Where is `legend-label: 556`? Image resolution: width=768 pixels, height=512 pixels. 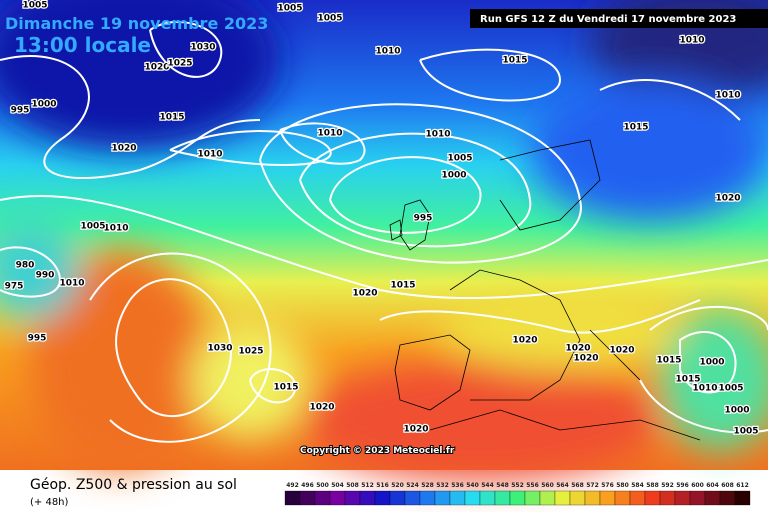
legend-label: 556 is located at coordinates (532, 485).